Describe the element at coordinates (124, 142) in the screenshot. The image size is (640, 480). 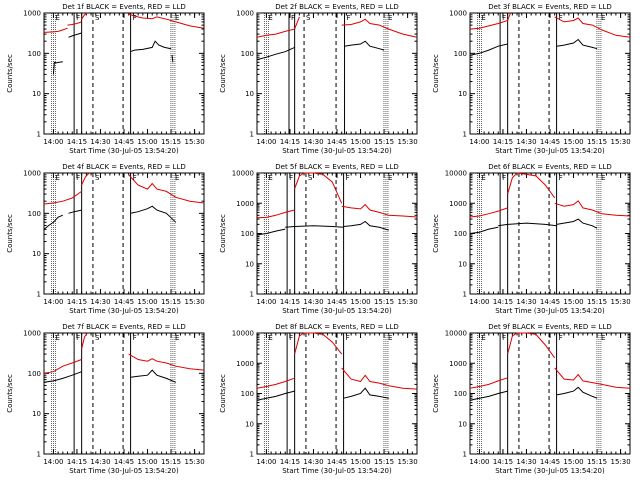
I see `x-tick-label: 14:45` at that location.